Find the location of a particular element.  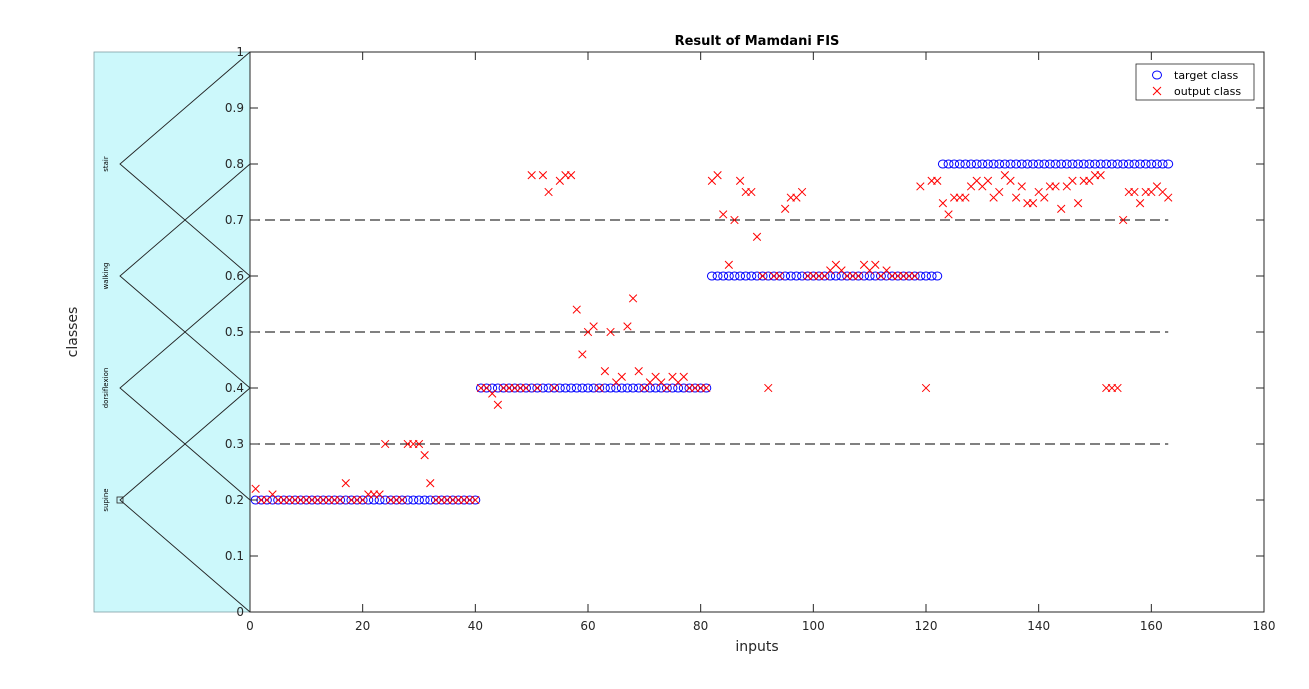

legend-output-label: output class is located at coordinates (1207, 91).